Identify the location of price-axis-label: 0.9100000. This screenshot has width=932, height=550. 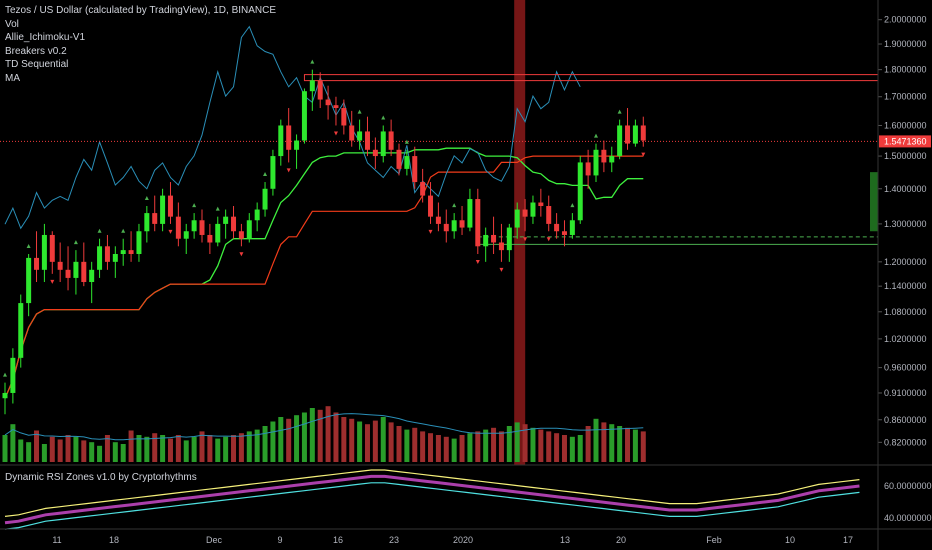
(905, 393).